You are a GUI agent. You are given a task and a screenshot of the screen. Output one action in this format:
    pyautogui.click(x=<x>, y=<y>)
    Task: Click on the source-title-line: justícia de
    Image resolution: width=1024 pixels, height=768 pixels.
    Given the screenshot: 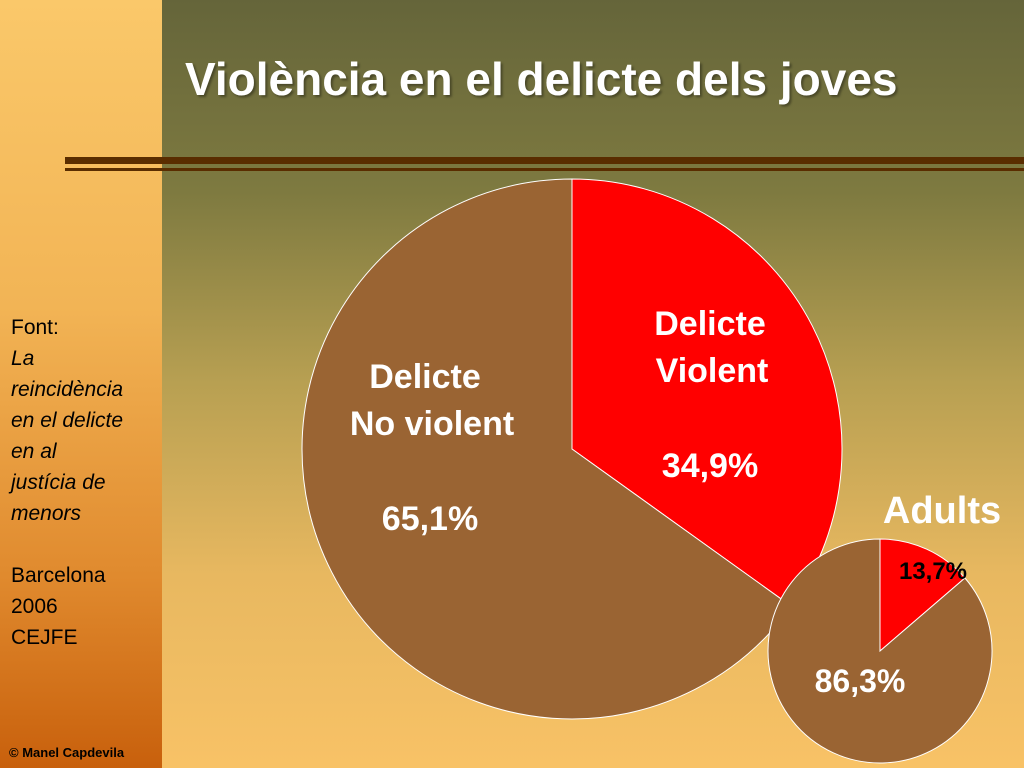 What is the action you would take?
    pyautogui.click(x=58, y=482)
    